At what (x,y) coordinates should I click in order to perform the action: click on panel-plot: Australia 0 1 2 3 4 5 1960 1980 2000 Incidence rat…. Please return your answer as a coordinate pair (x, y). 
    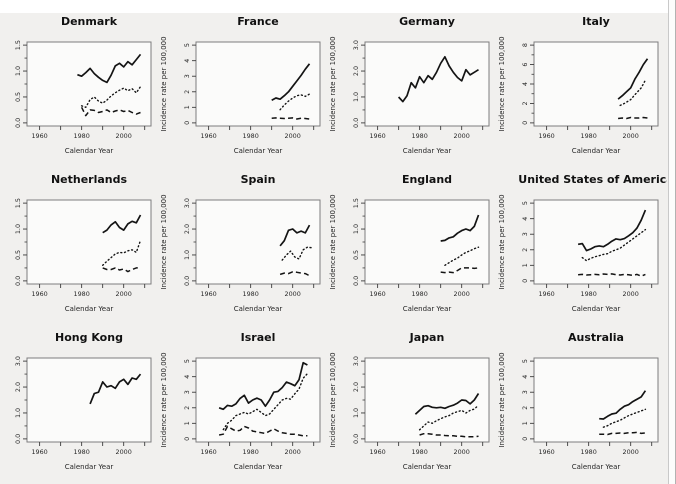
    Looking at the image, I should click on (578, 401).